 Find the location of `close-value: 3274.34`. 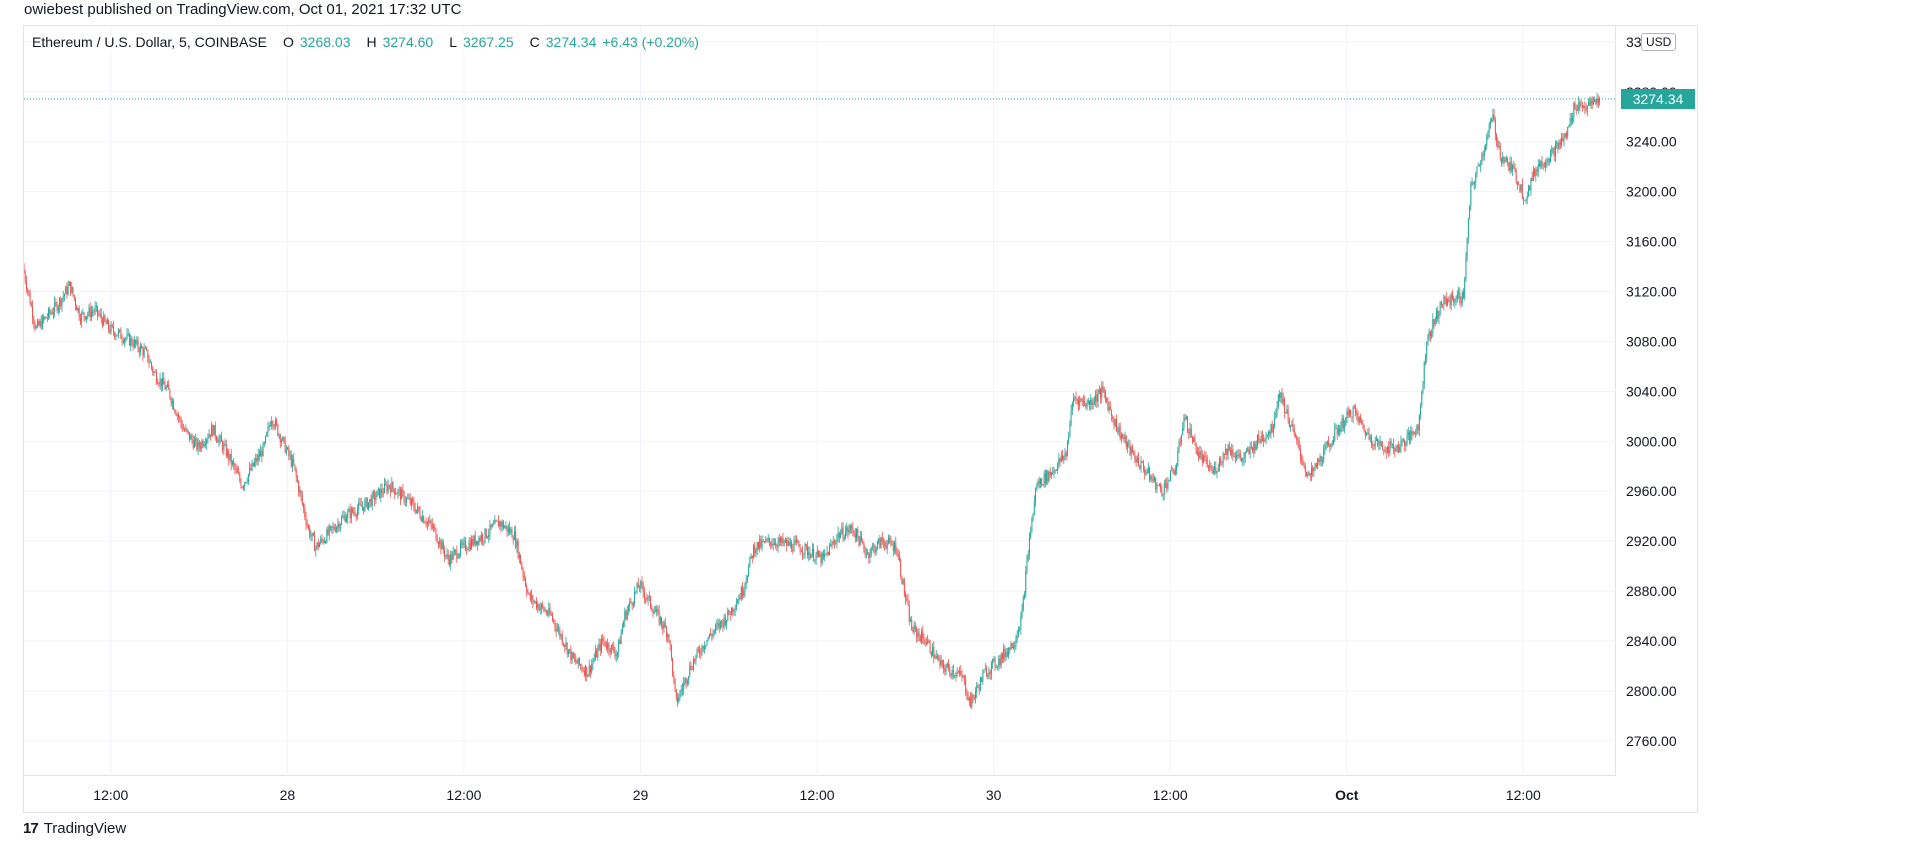

close-value: 3274.34 is located at coordinates (571, 42).